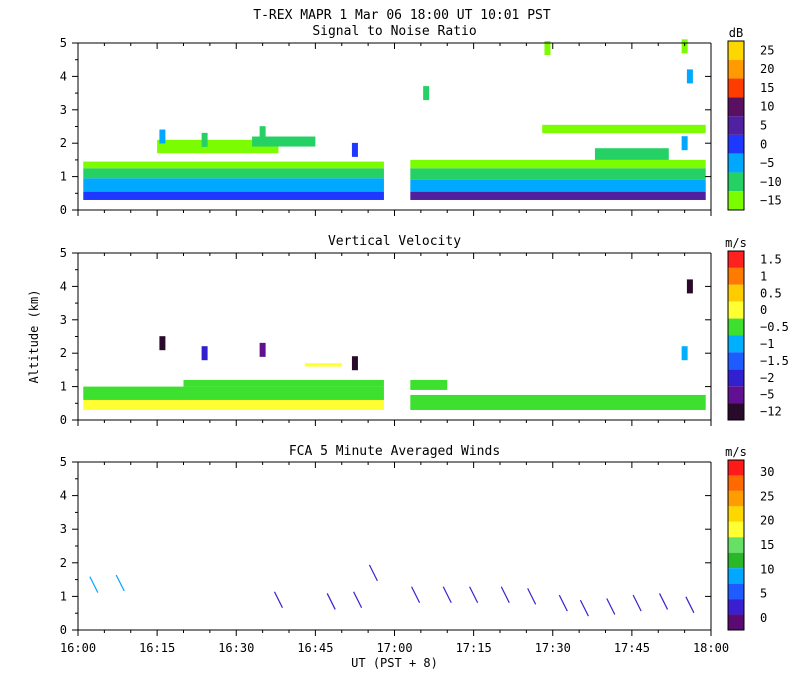 This screenshot has height=700, width=800. I want to click on panel-2-colorbar-label: 1, so click(763, 276).